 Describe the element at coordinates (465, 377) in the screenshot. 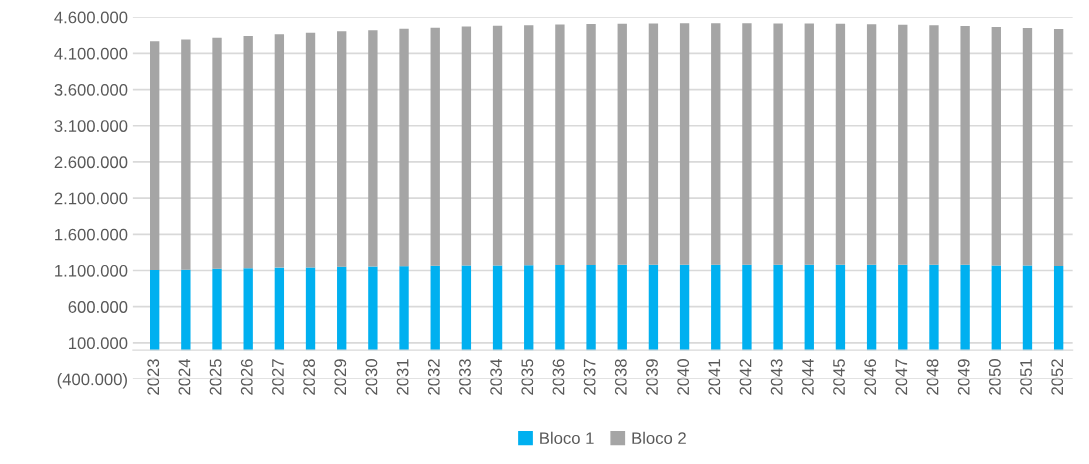

I see `x-tick-label: 2033` at that location.